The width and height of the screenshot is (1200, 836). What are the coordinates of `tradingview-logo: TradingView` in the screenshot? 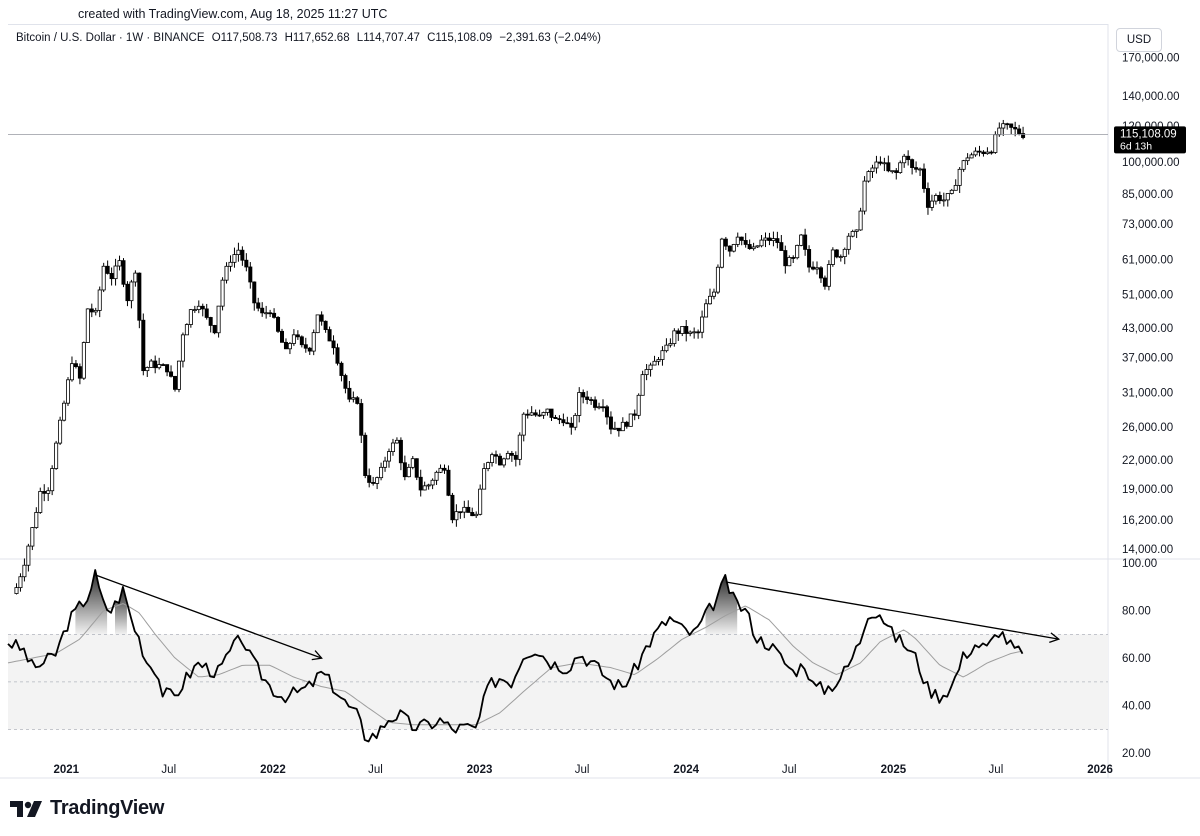 It's located at (87, 808).